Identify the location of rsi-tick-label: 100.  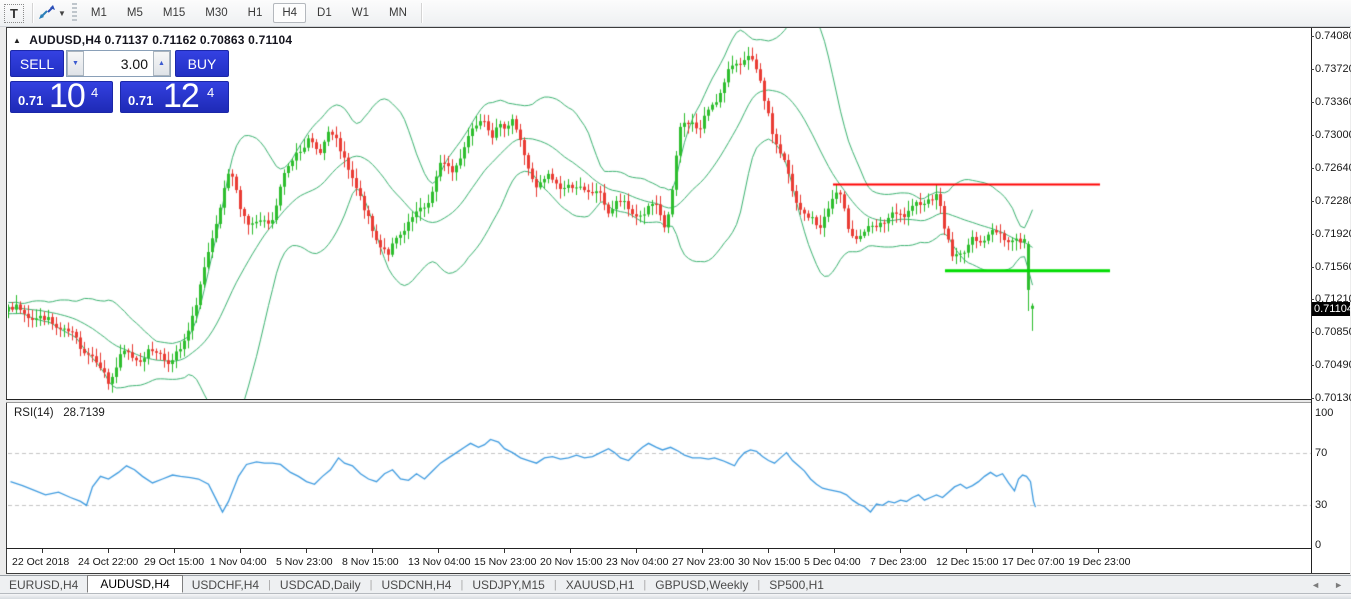
(1324, 413).